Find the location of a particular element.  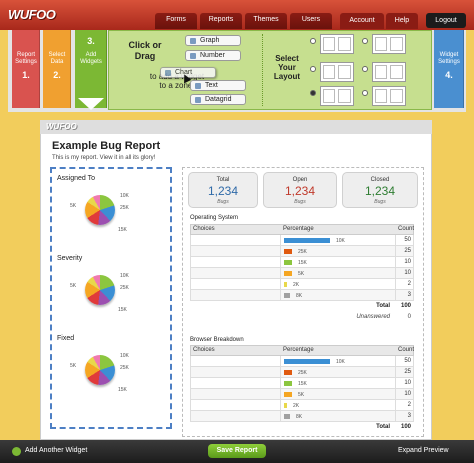

add-widget-button: Add Another Widget is located at coordinates (56, 450).